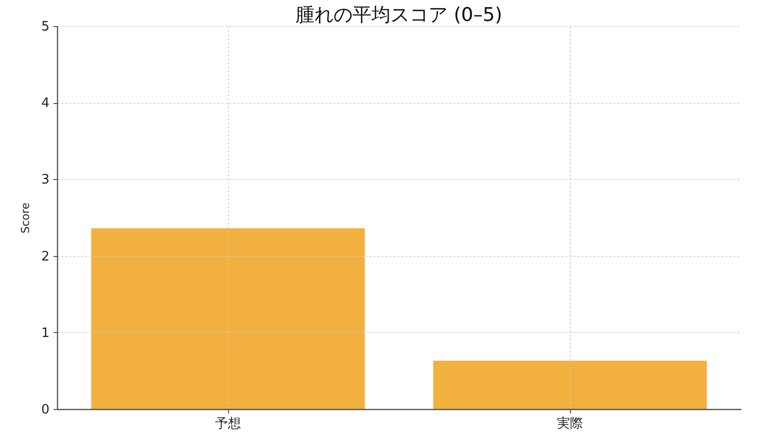  I want to click on chart-title: 腫れの平均スコア (0–5), so click(399, 15).